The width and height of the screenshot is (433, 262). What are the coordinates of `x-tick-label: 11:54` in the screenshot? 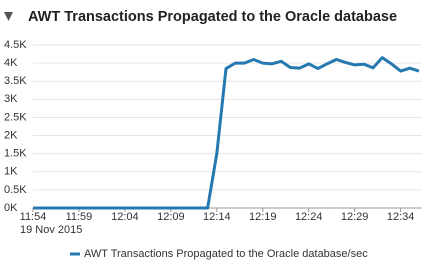 It's located at (33, 217).